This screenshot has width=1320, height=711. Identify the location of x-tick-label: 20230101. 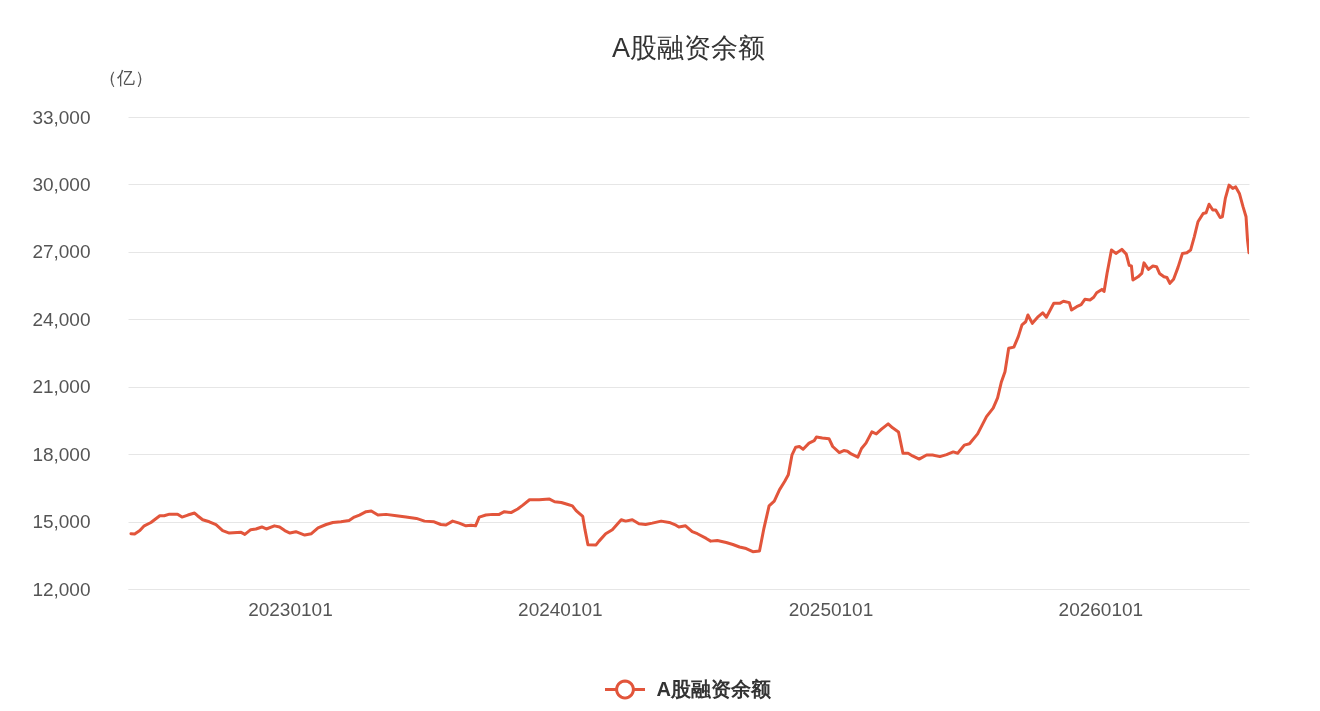
(290, 609).